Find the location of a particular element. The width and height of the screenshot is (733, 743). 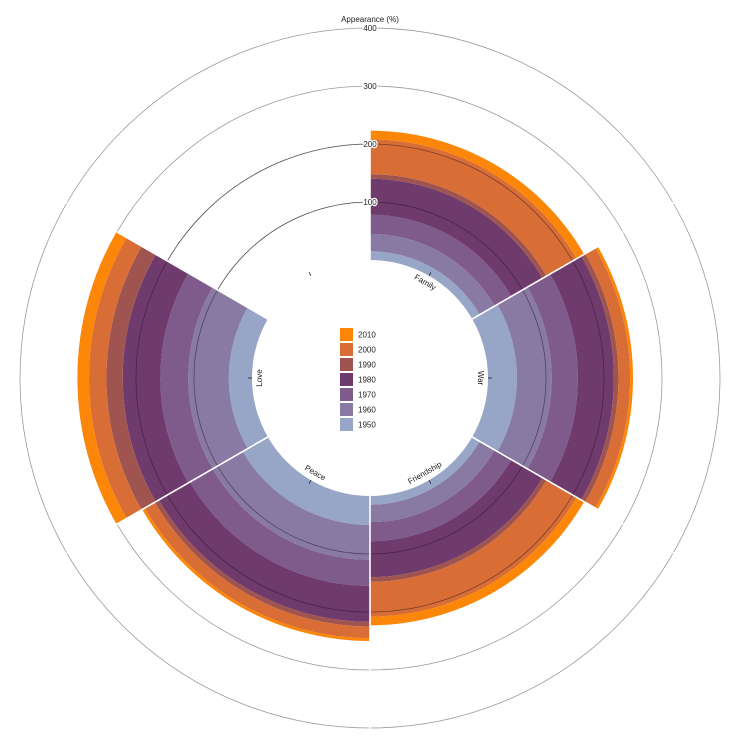

bar-Peace-1950 is located at coordinates (306, 481).